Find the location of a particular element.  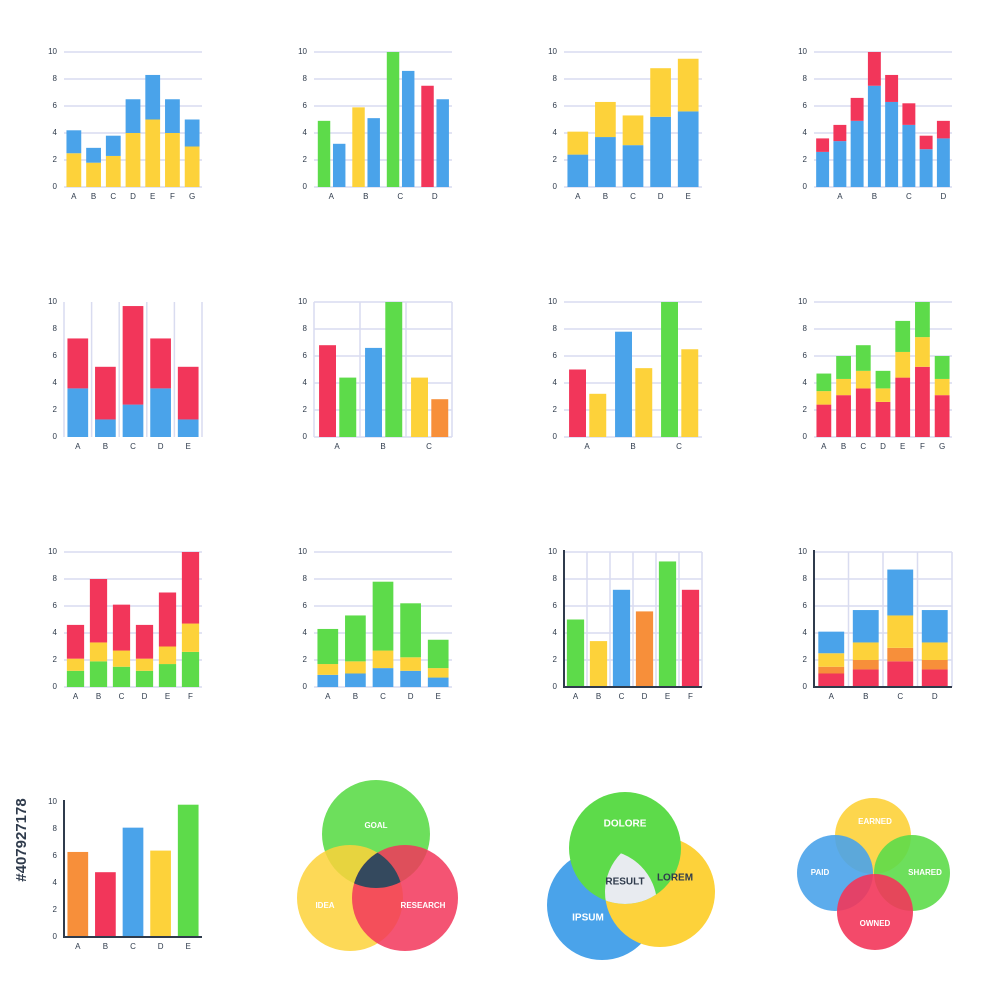

chart: 0 2 4 6 8 10 A B C D E F is located at coordinates (625, 624).